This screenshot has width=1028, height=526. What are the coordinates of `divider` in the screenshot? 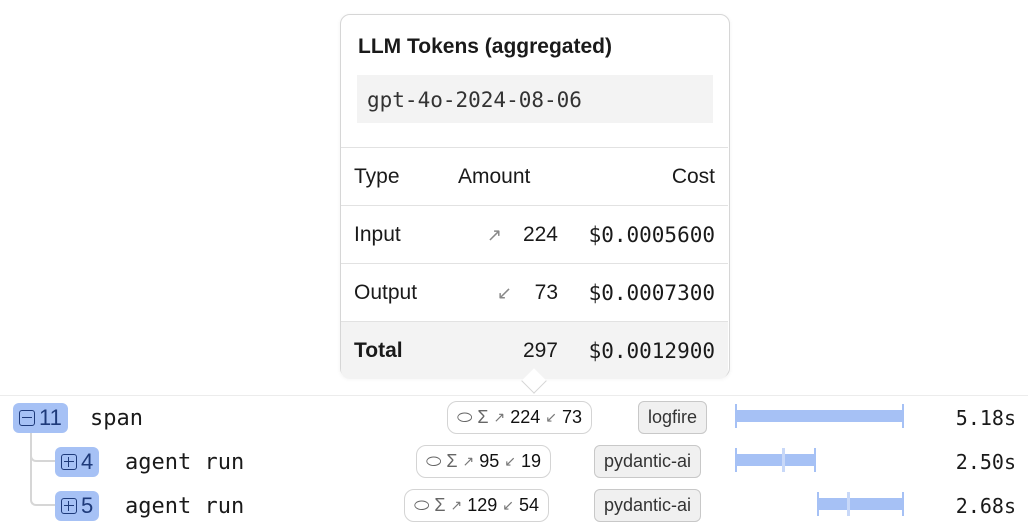 It's located at (514, 395).